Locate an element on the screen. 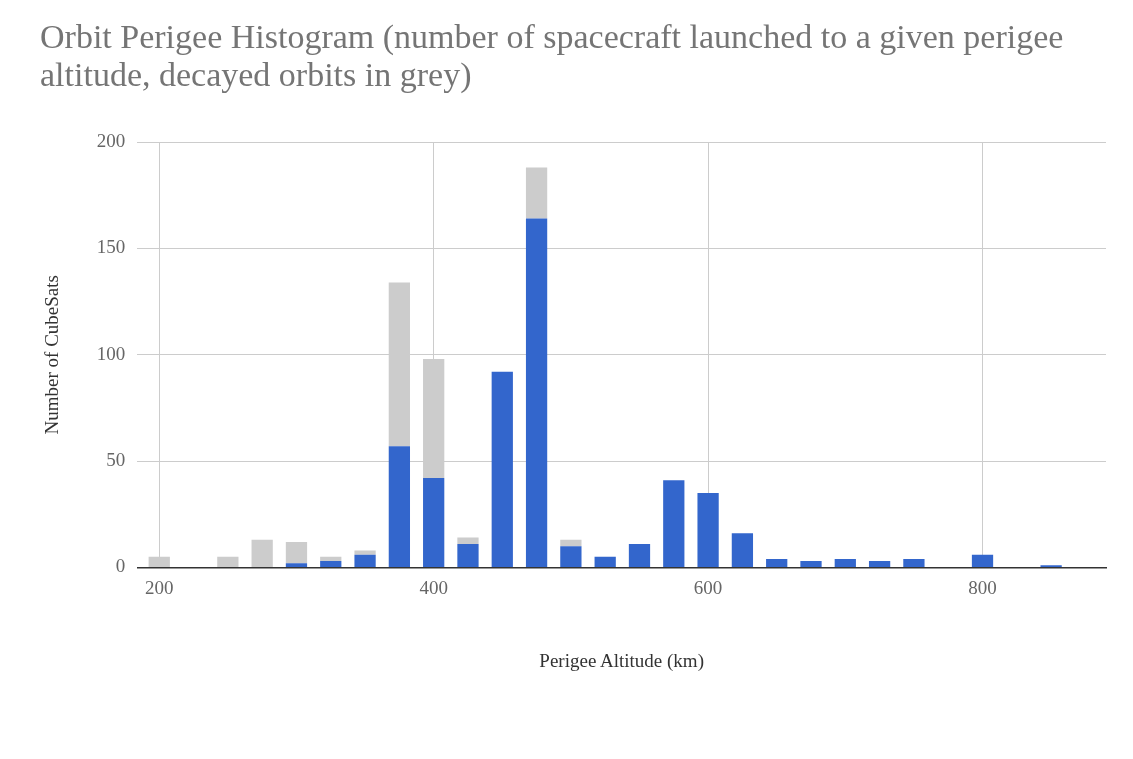 Image resolution: width=1133 pixels, height=759 pixels. y-tick-label: 100 is located at coordinates (111, 353).